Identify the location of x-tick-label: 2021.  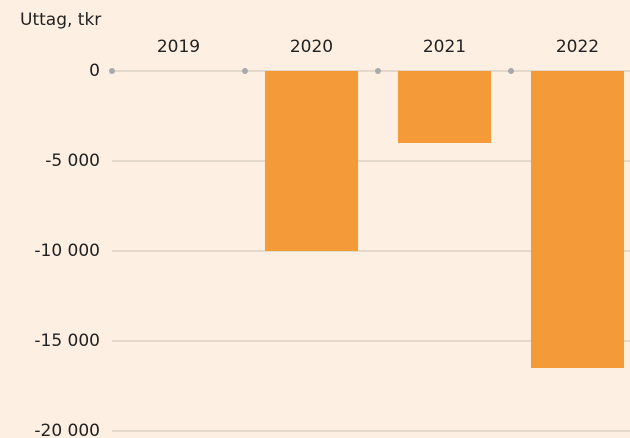
(444, 47).